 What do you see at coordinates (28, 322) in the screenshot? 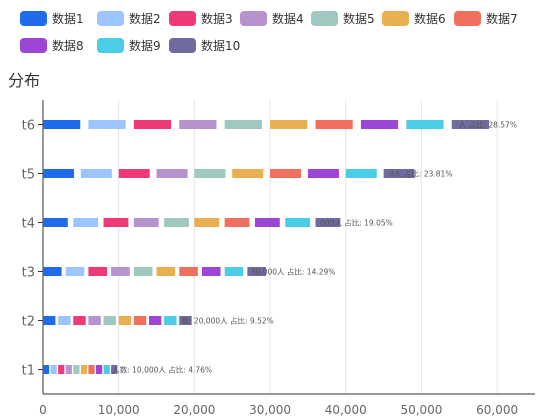
I see `y-tick-label: t2` at bounding box center [28, 322].